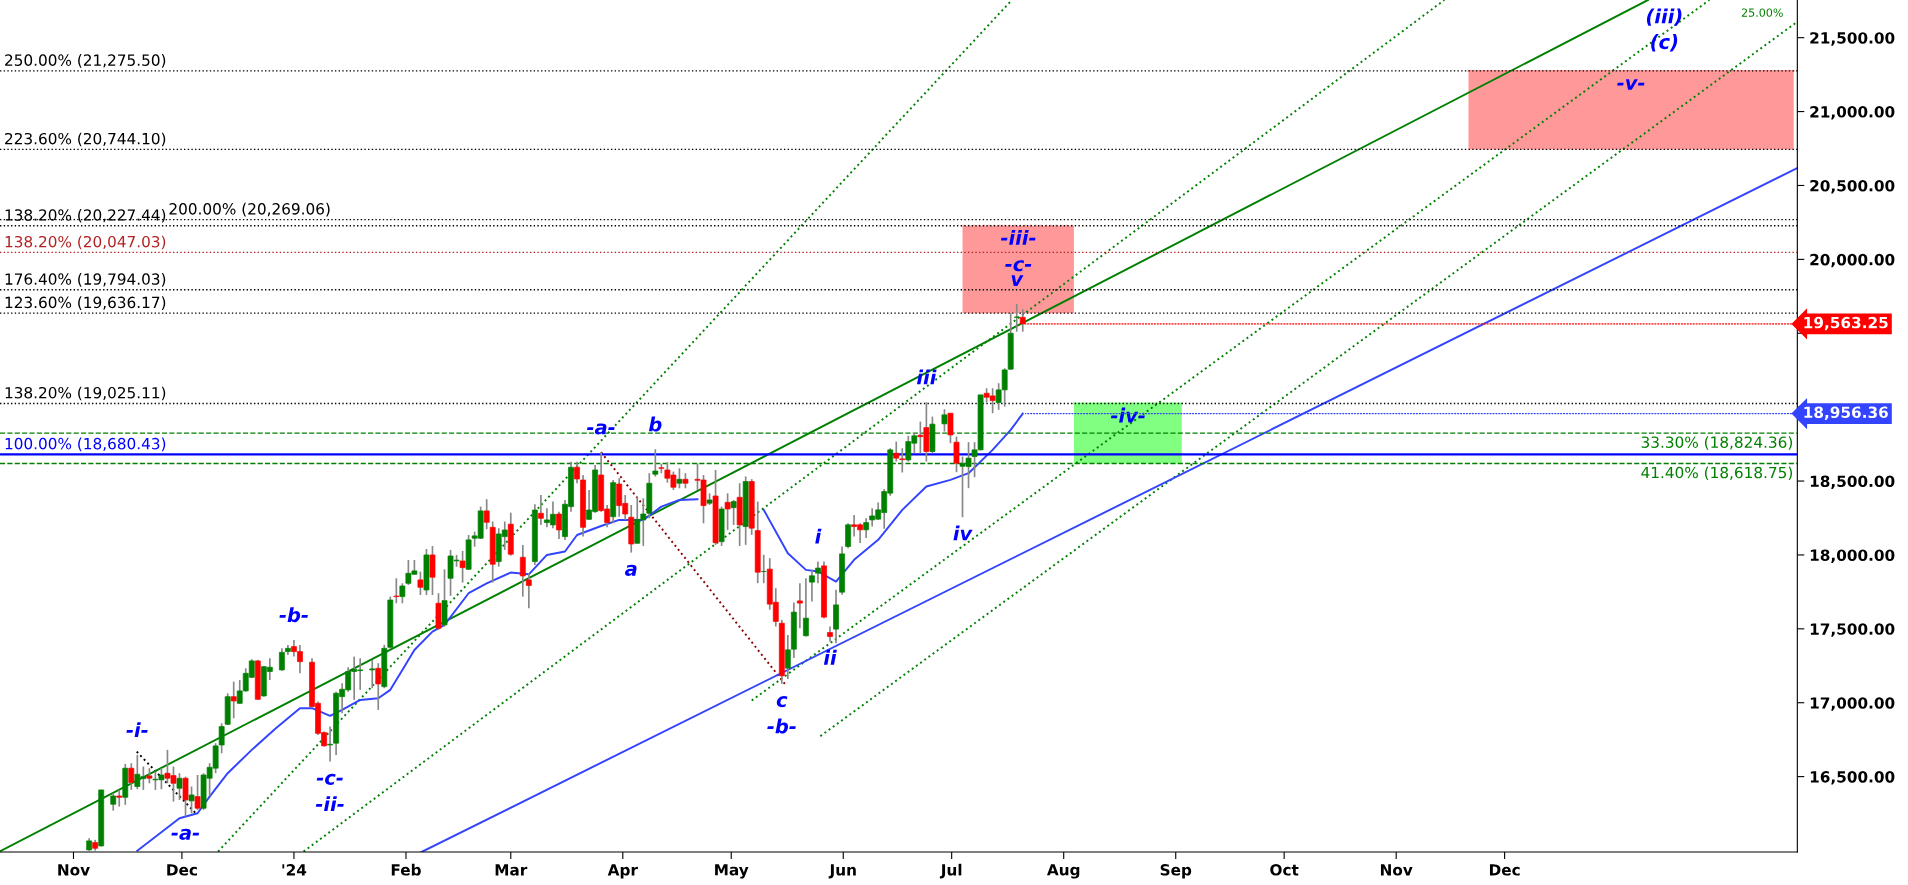 This screenshot has height=885, width=1908. Describe the element at coordinates (655, 424) in the screenshot. I see `annotation: b` at that location.